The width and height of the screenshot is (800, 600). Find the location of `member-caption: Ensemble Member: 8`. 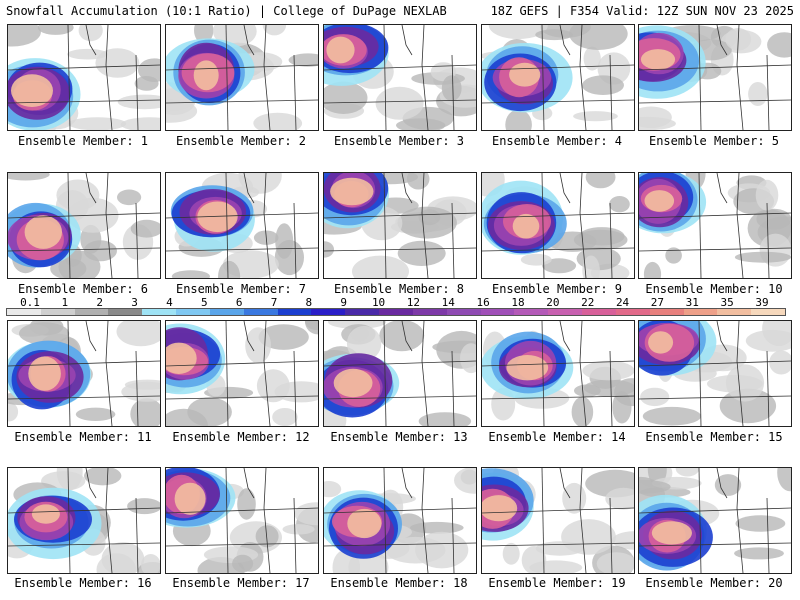

member-caption: Ensemble Member: 8 is located at coordinates (399, 289).